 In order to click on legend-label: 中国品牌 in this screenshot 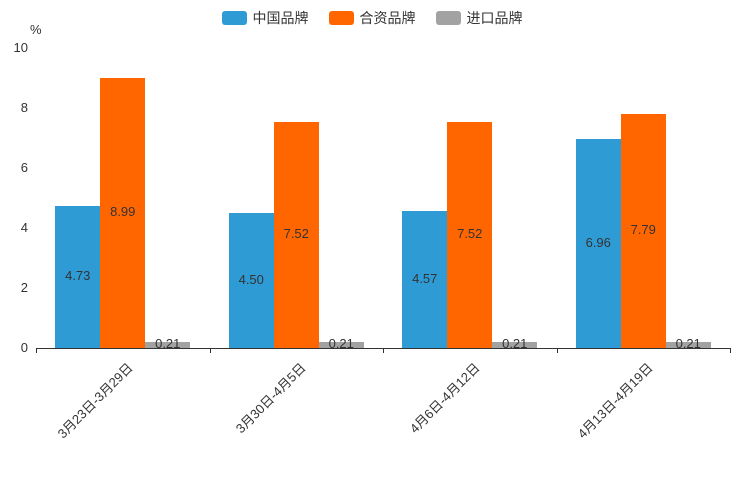, I will do `click(280, 18)`.